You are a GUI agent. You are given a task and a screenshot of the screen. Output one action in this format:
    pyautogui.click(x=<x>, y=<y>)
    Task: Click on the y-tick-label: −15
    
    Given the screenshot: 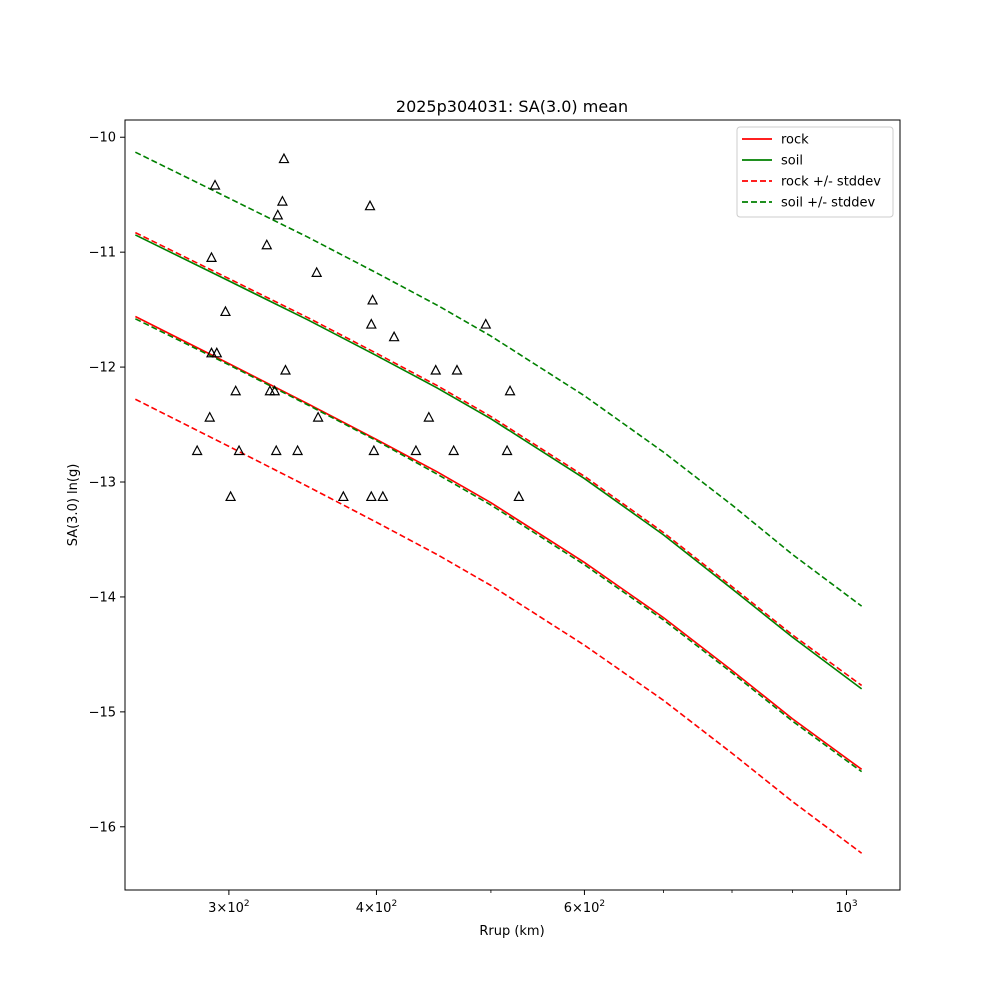 What is the action you would take?
    pyautogui.click(x=102, y=712)
    